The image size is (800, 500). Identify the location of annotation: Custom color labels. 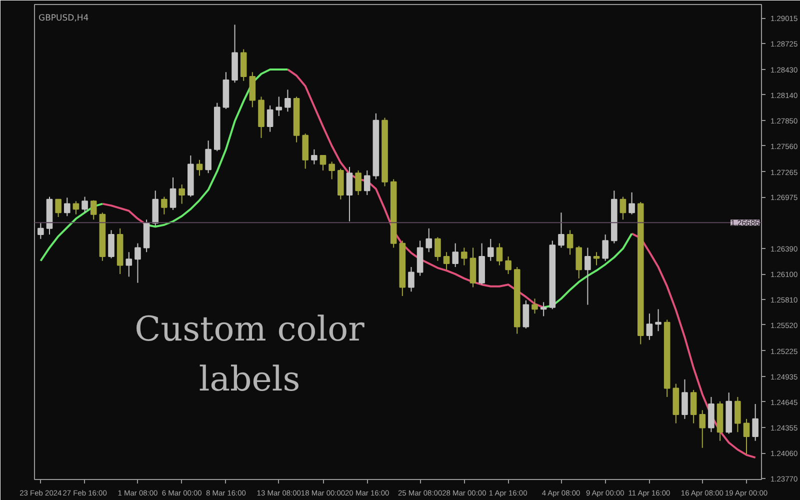
(250, 355).